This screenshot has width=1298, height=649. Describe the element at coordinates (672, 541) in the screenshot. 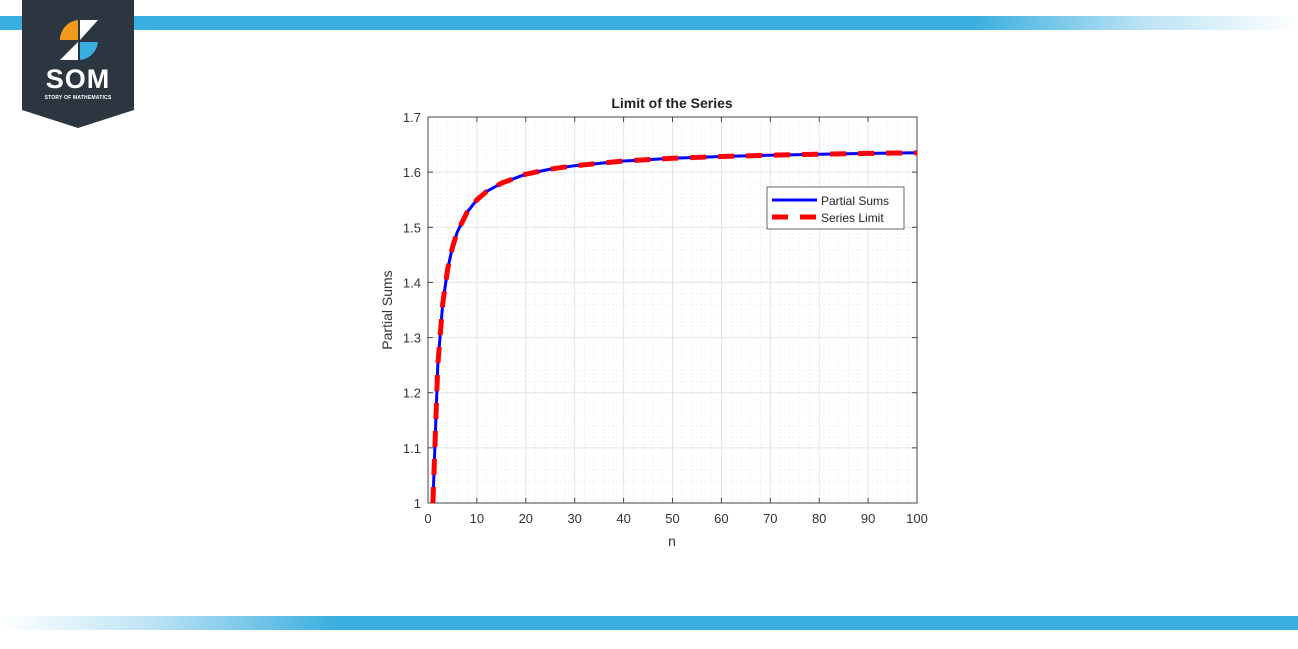

I see `x-axis-label: n` at that location.